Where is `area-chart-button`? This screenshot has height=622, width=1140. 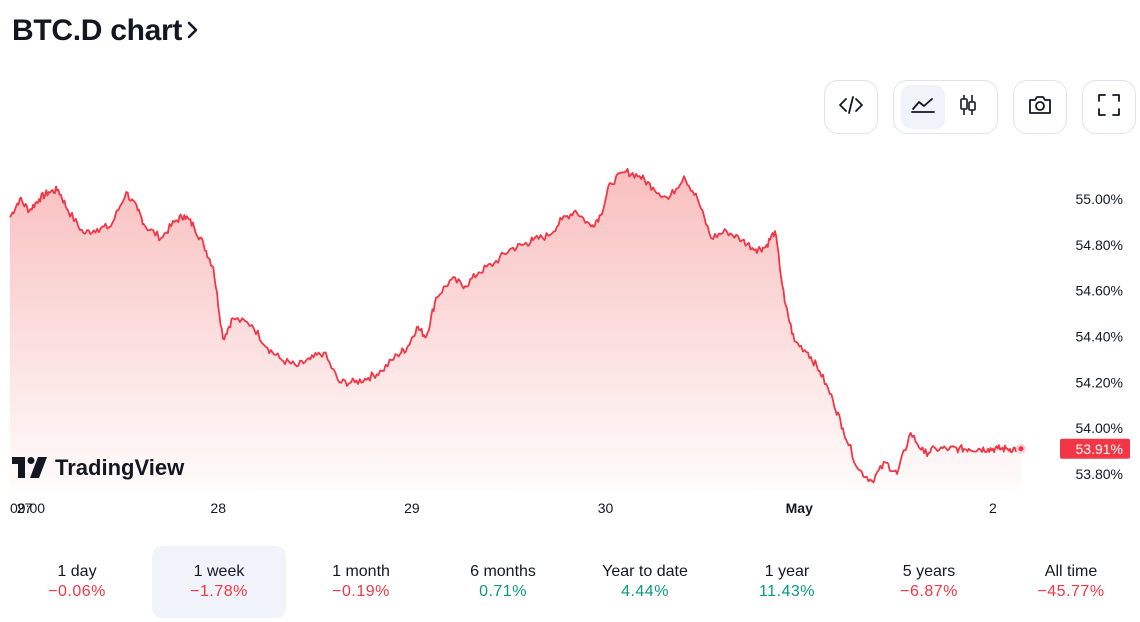 area-chart-button is located at coordinates (922, 107).